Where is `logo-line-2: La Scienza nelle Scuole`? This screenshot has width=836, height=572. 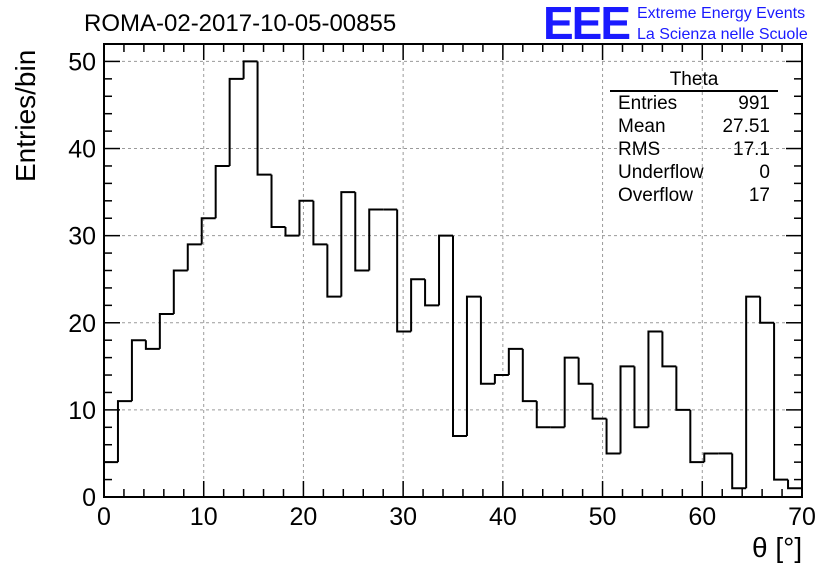 logo-line-2: La Scienza nelle Scuole is located at coordinates (722, 34).